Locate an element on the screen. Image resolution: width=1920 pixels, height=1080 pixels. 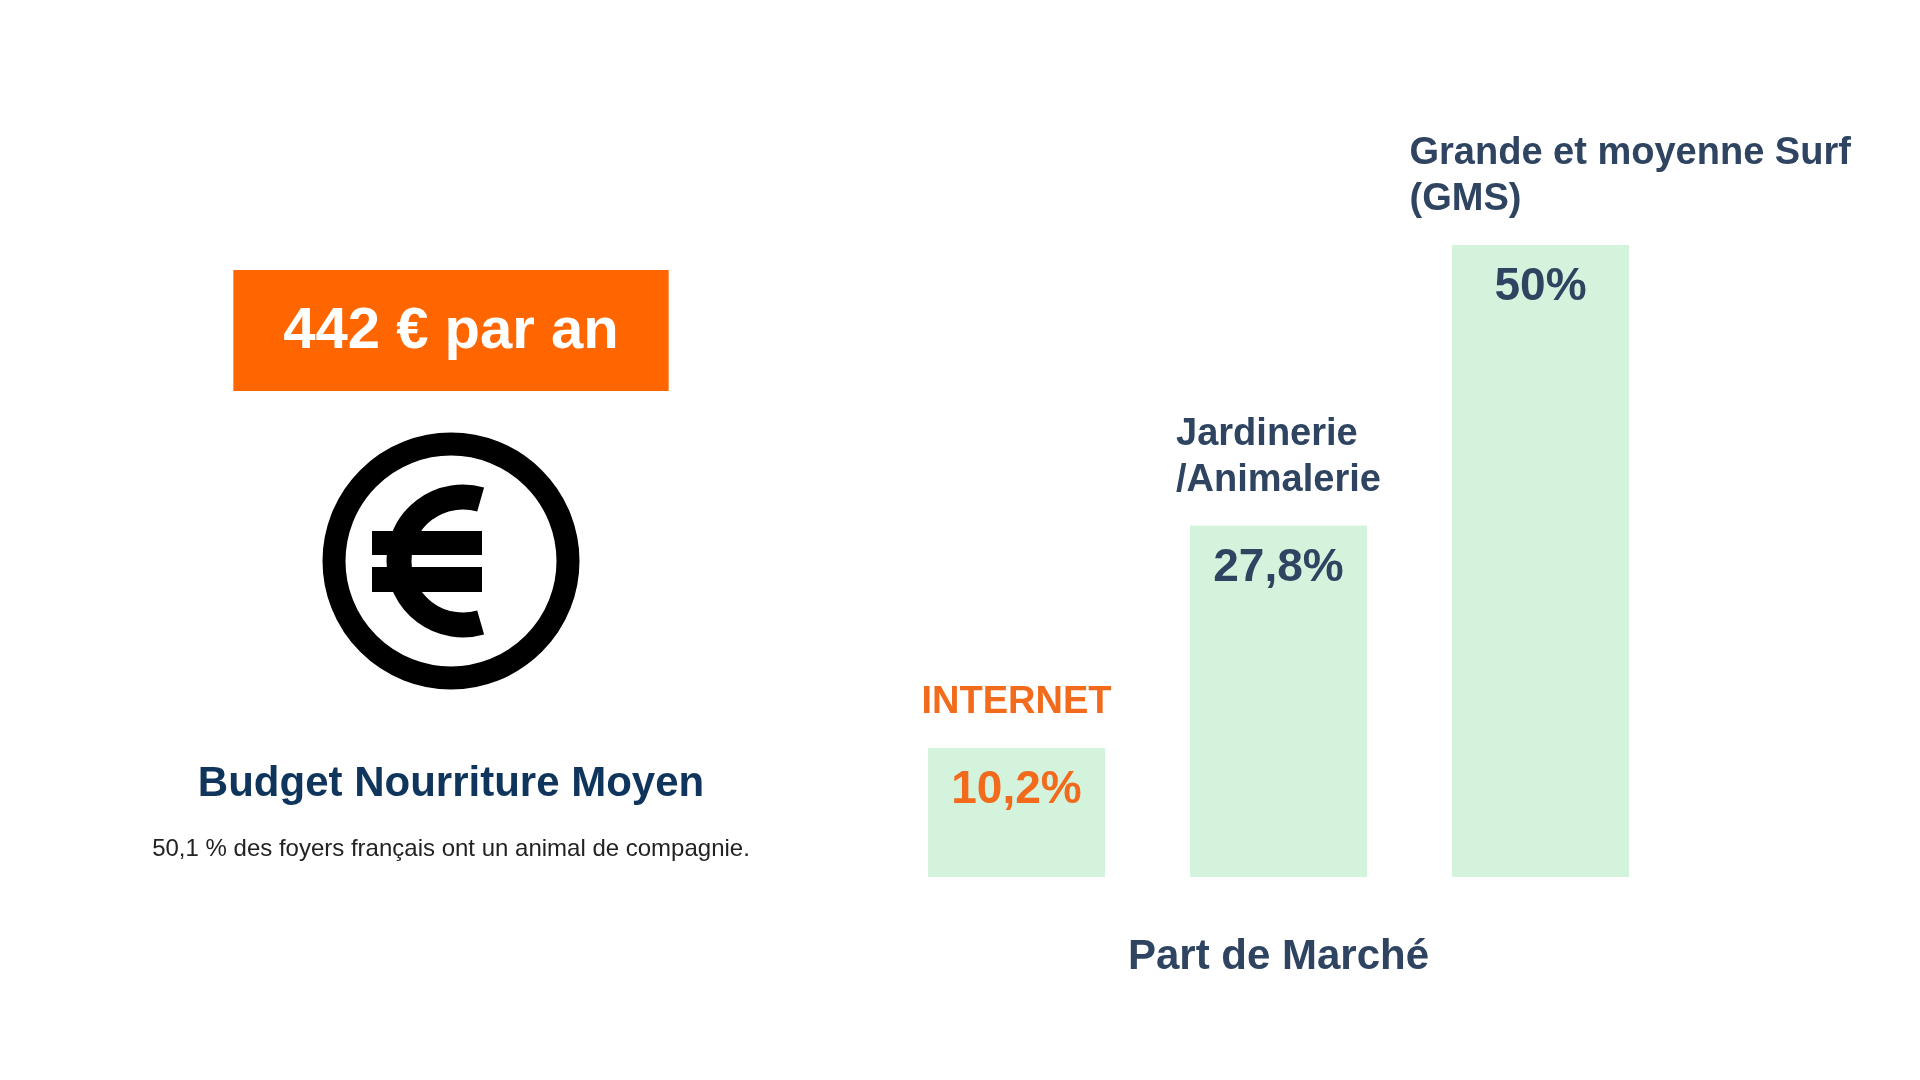
text: Budget Nourriture Moyen is located at coordinates (451, 781).